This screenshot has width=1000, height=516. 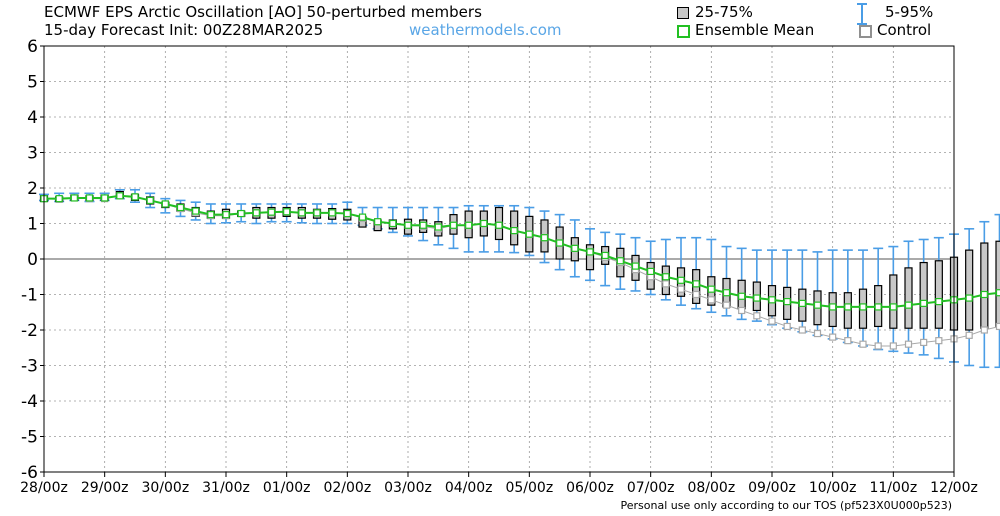 What do you see at coordinates (32, 154) in the screenshot?
I see `y-tick-label: 3` at bounding box center [32, 154].